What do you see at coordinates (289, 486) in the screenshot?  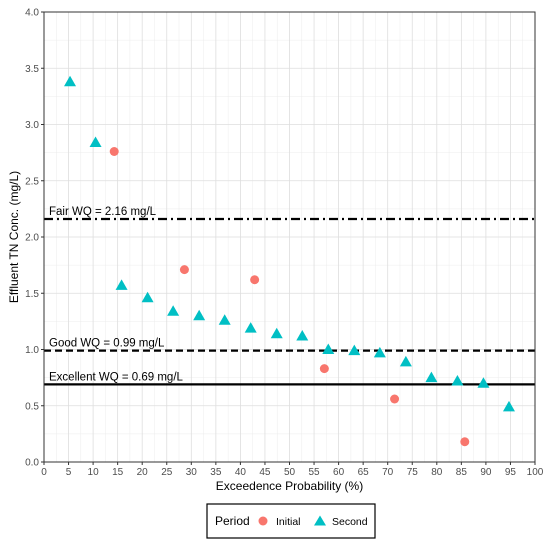 I see `x-axis-title: Exceedence Probability (%)` at bounding box center [289, 486].